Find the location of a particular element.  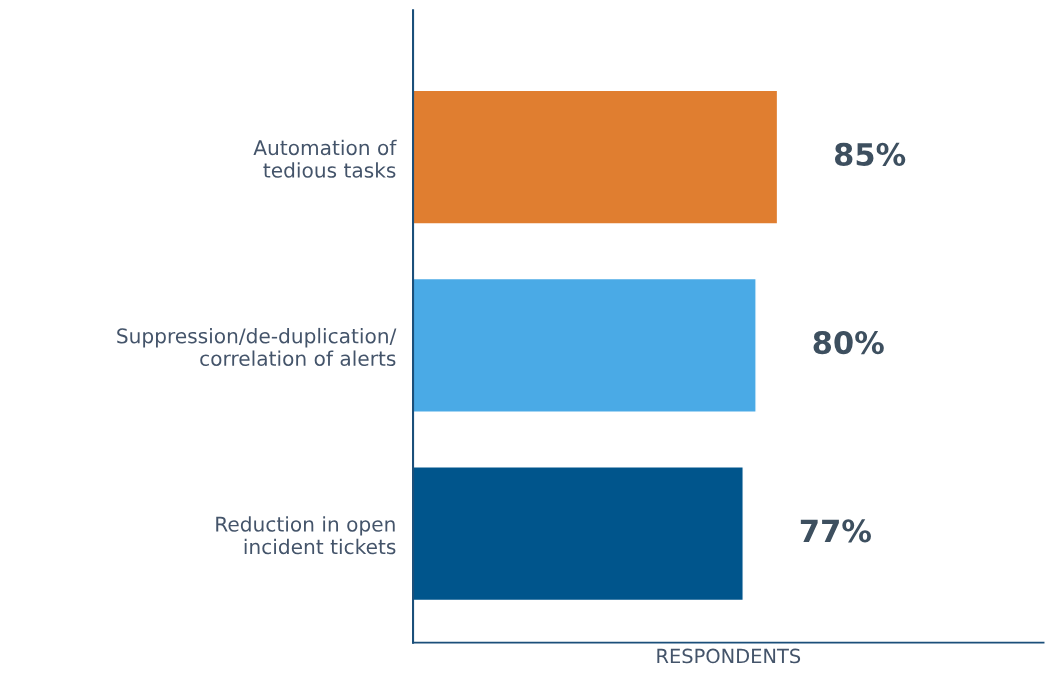

y-tick-label: Automation of tedious tasks is located at coordinates (325, 158).